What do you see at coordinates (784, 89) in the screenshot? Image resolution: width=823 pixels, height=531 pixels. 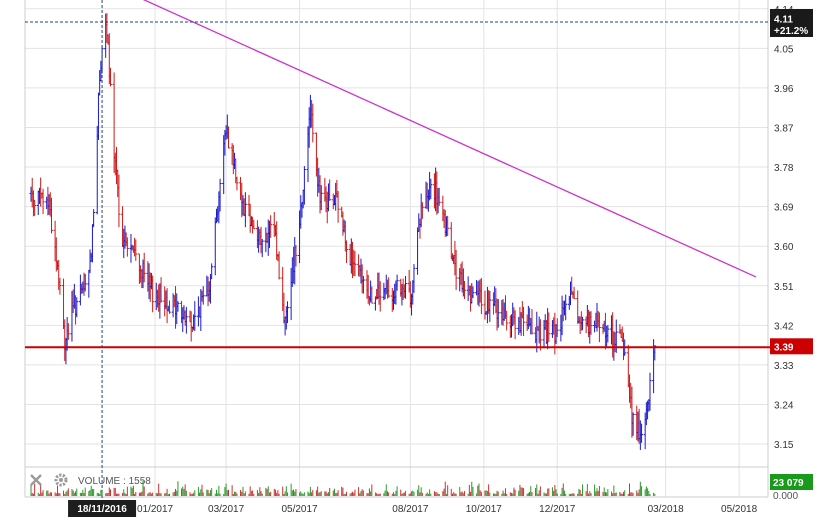 I see `price-tick-label: 3.96` at bounding box center [784, 89].